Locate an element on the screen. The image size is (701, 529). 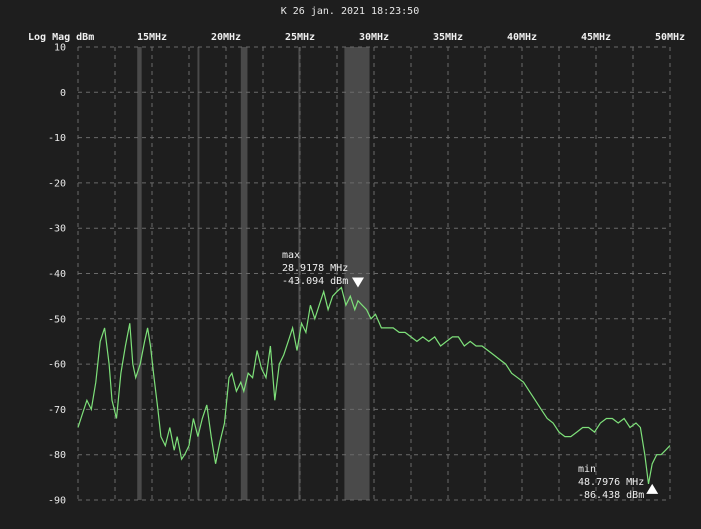
x-tick-label: 35MHz is located at coordinates (448, 37).